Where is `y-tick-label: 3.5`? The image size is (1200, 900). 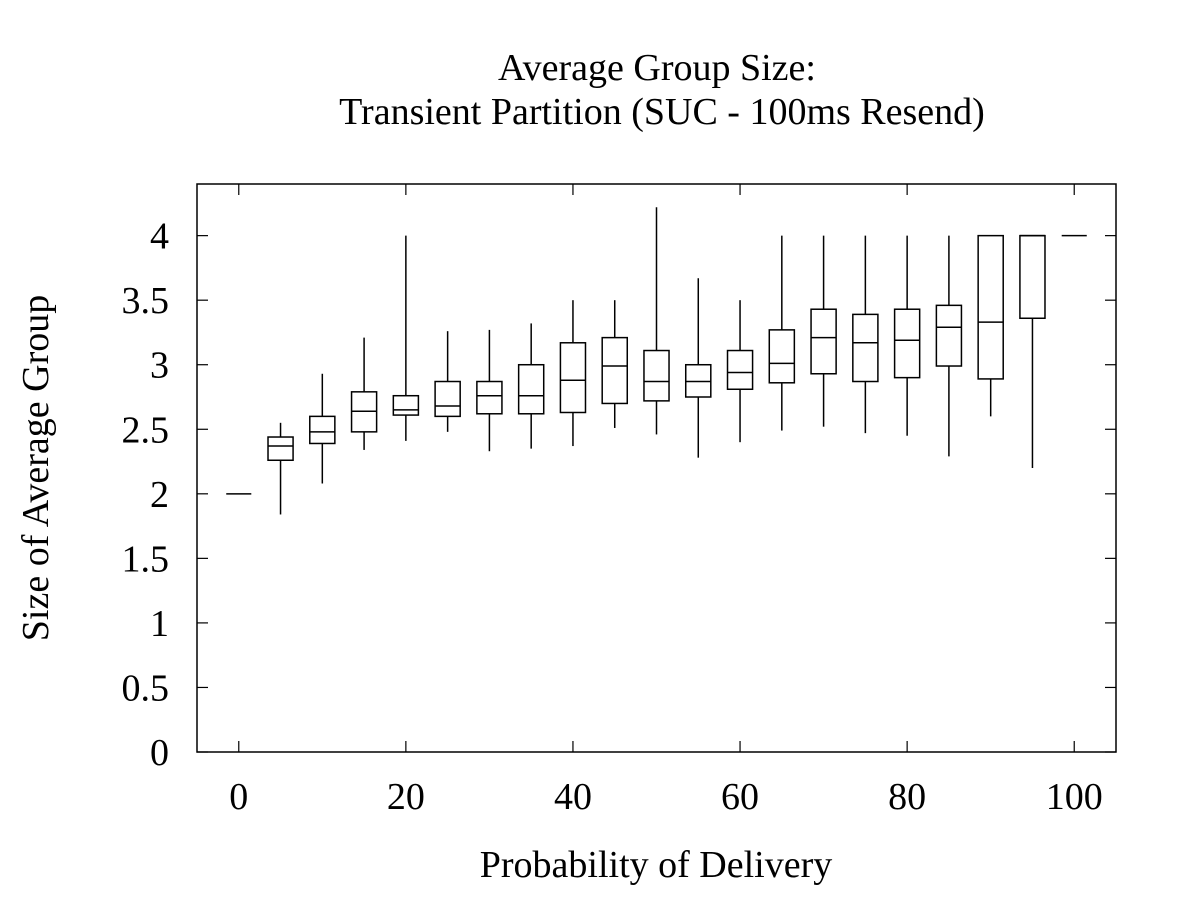 y-tick-label: 3.5 is located at coordinates (146, 301).